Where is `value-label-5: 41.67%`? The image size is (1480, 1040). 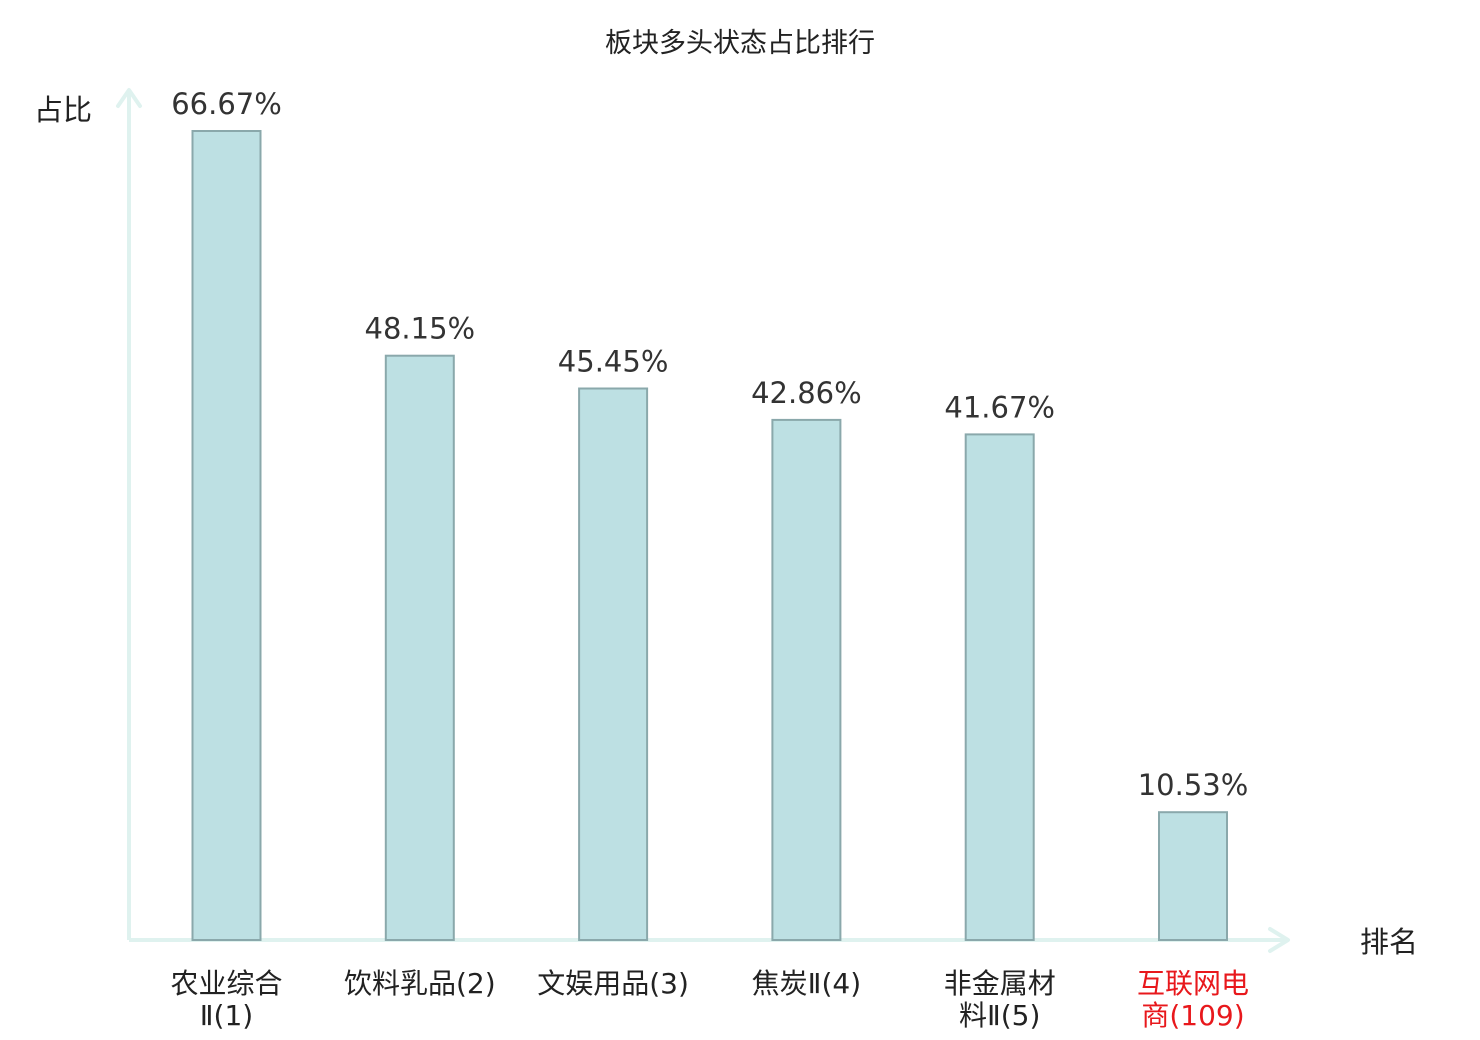
value-label-5: 41.67% is located at coordinates (999, 407).